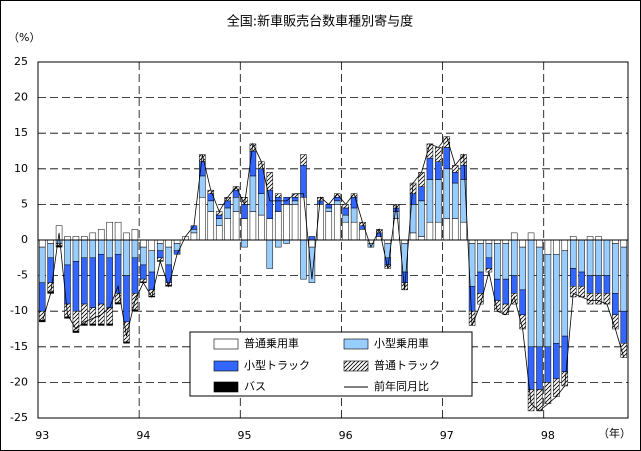  What do you see at coordinates (401, 386) in the screenshot?
I see `legend-label: 前年同月比` at bounding box center [401, 386].